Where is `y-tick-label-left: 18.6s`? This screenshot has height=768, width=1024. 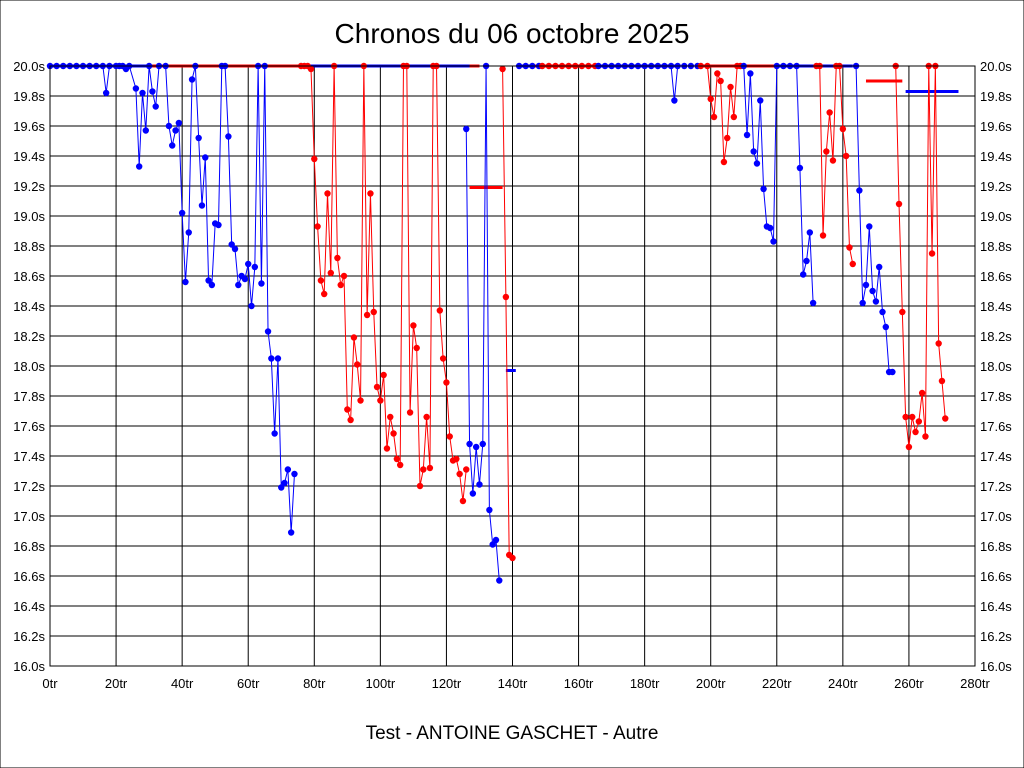
y-tick-label-left: 18.6s is located at coordinates (29, 276).